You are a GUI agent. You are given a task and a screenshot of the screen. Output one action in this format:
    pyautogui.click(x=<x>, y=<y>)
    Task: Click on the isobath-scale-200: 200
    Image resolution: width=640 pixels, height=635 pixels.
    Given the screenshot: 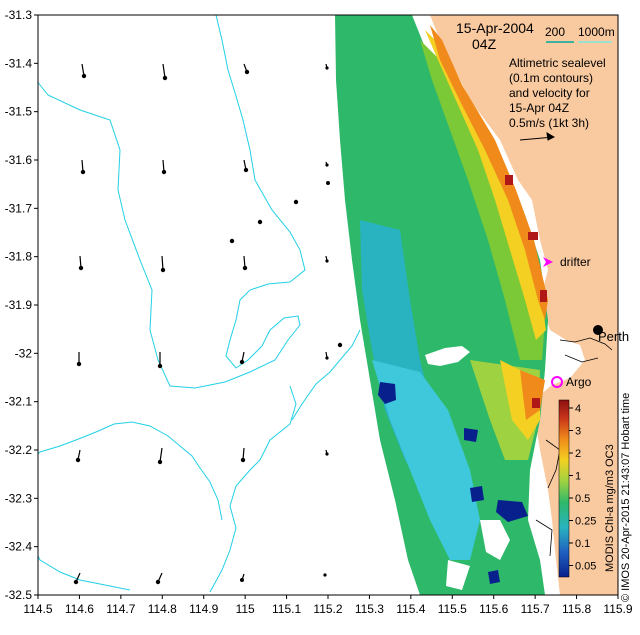 What is the action you would take?
    pyautogui.click(x=555, y=32)
    